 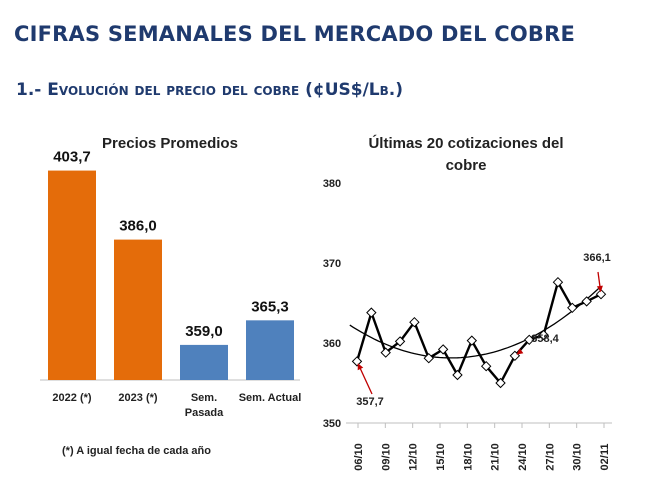 What do you see at coordinates (441, 457) in the screenshot?
I see `x-tick-label: 15/10` at bounding box center [441, 457].